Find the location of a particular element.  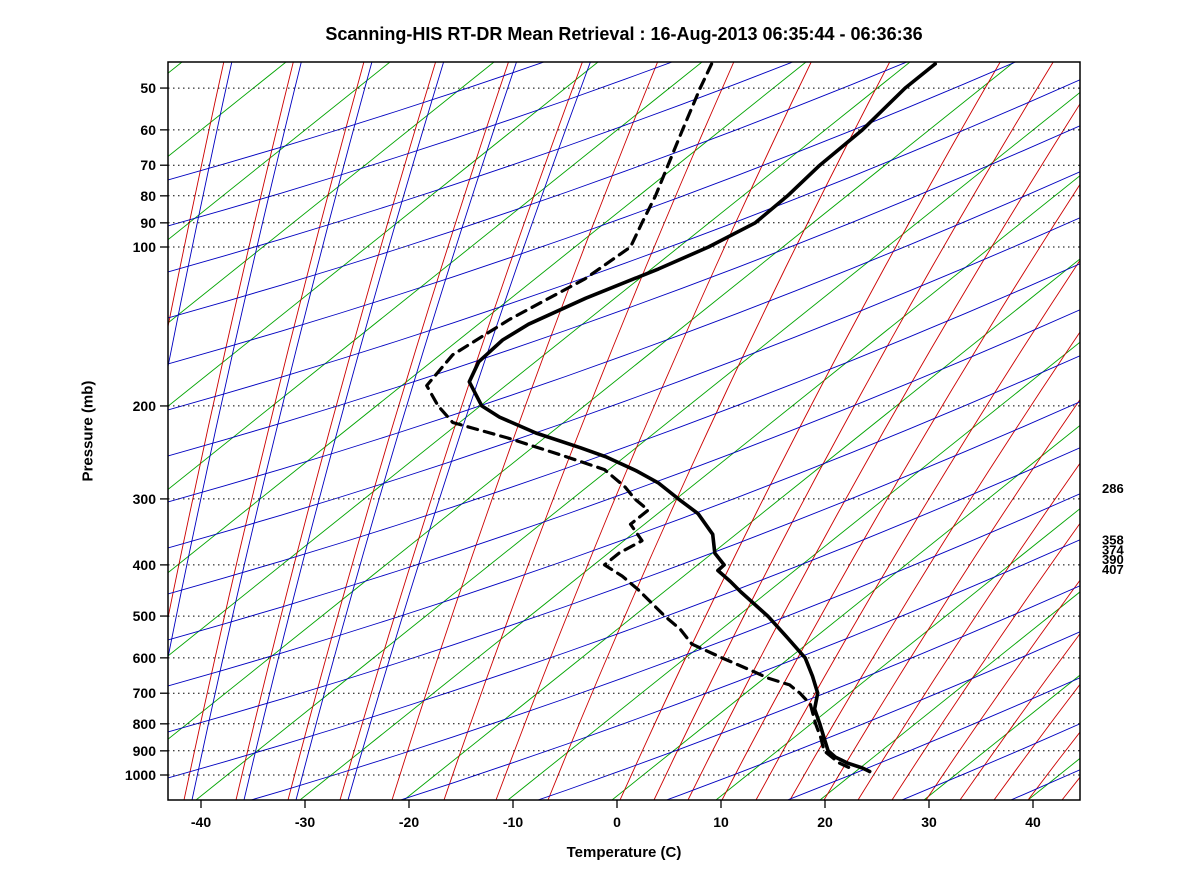

y-tick-label: 1000 is located at coordinates (140, 775).